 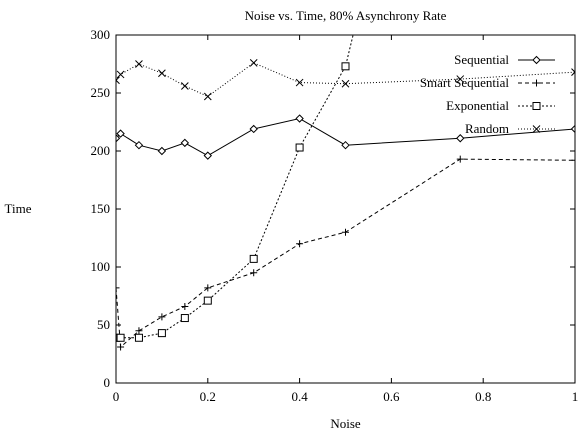 What do you see at coordinates (481, 59) in the screenshot?
I see `legend-label-sequential: Sequential` at bounding box center [481, 59].